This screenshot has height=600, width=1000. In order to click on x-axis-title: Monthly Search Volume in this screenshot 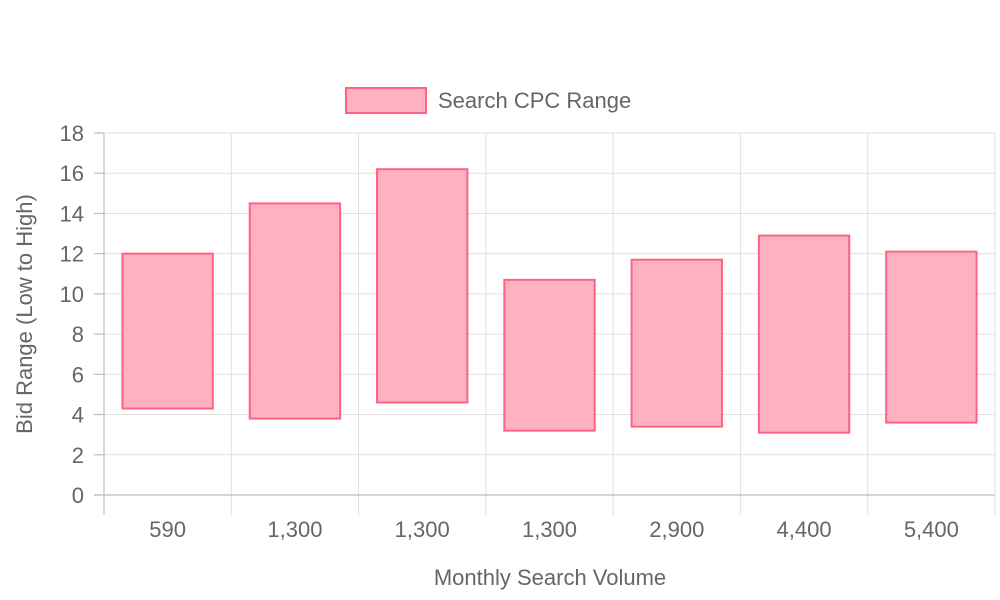, I will do `click(550, 577)`.